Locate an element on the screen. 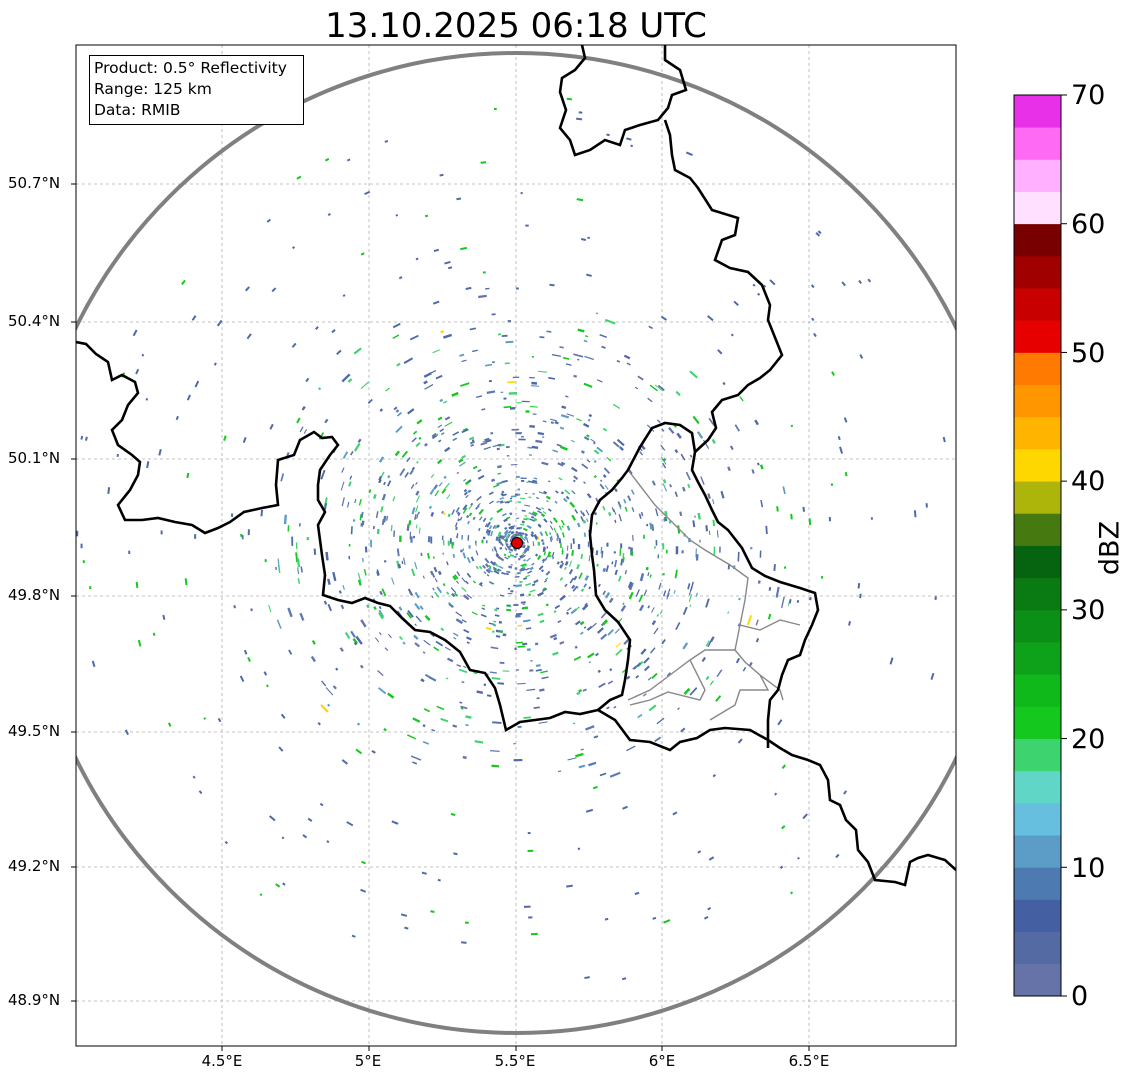 This screenshot has height=1081, width=1148. x-tick-label: 5°E is located at coordinates (368, 1061).